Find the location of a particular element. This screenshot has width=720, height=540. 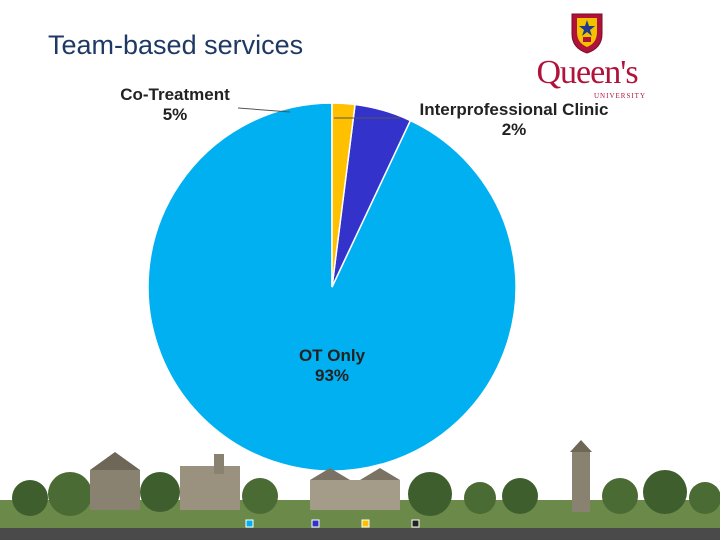

queens-logo: Queen's UNIVERSITY is located at coordinates (587, 57).